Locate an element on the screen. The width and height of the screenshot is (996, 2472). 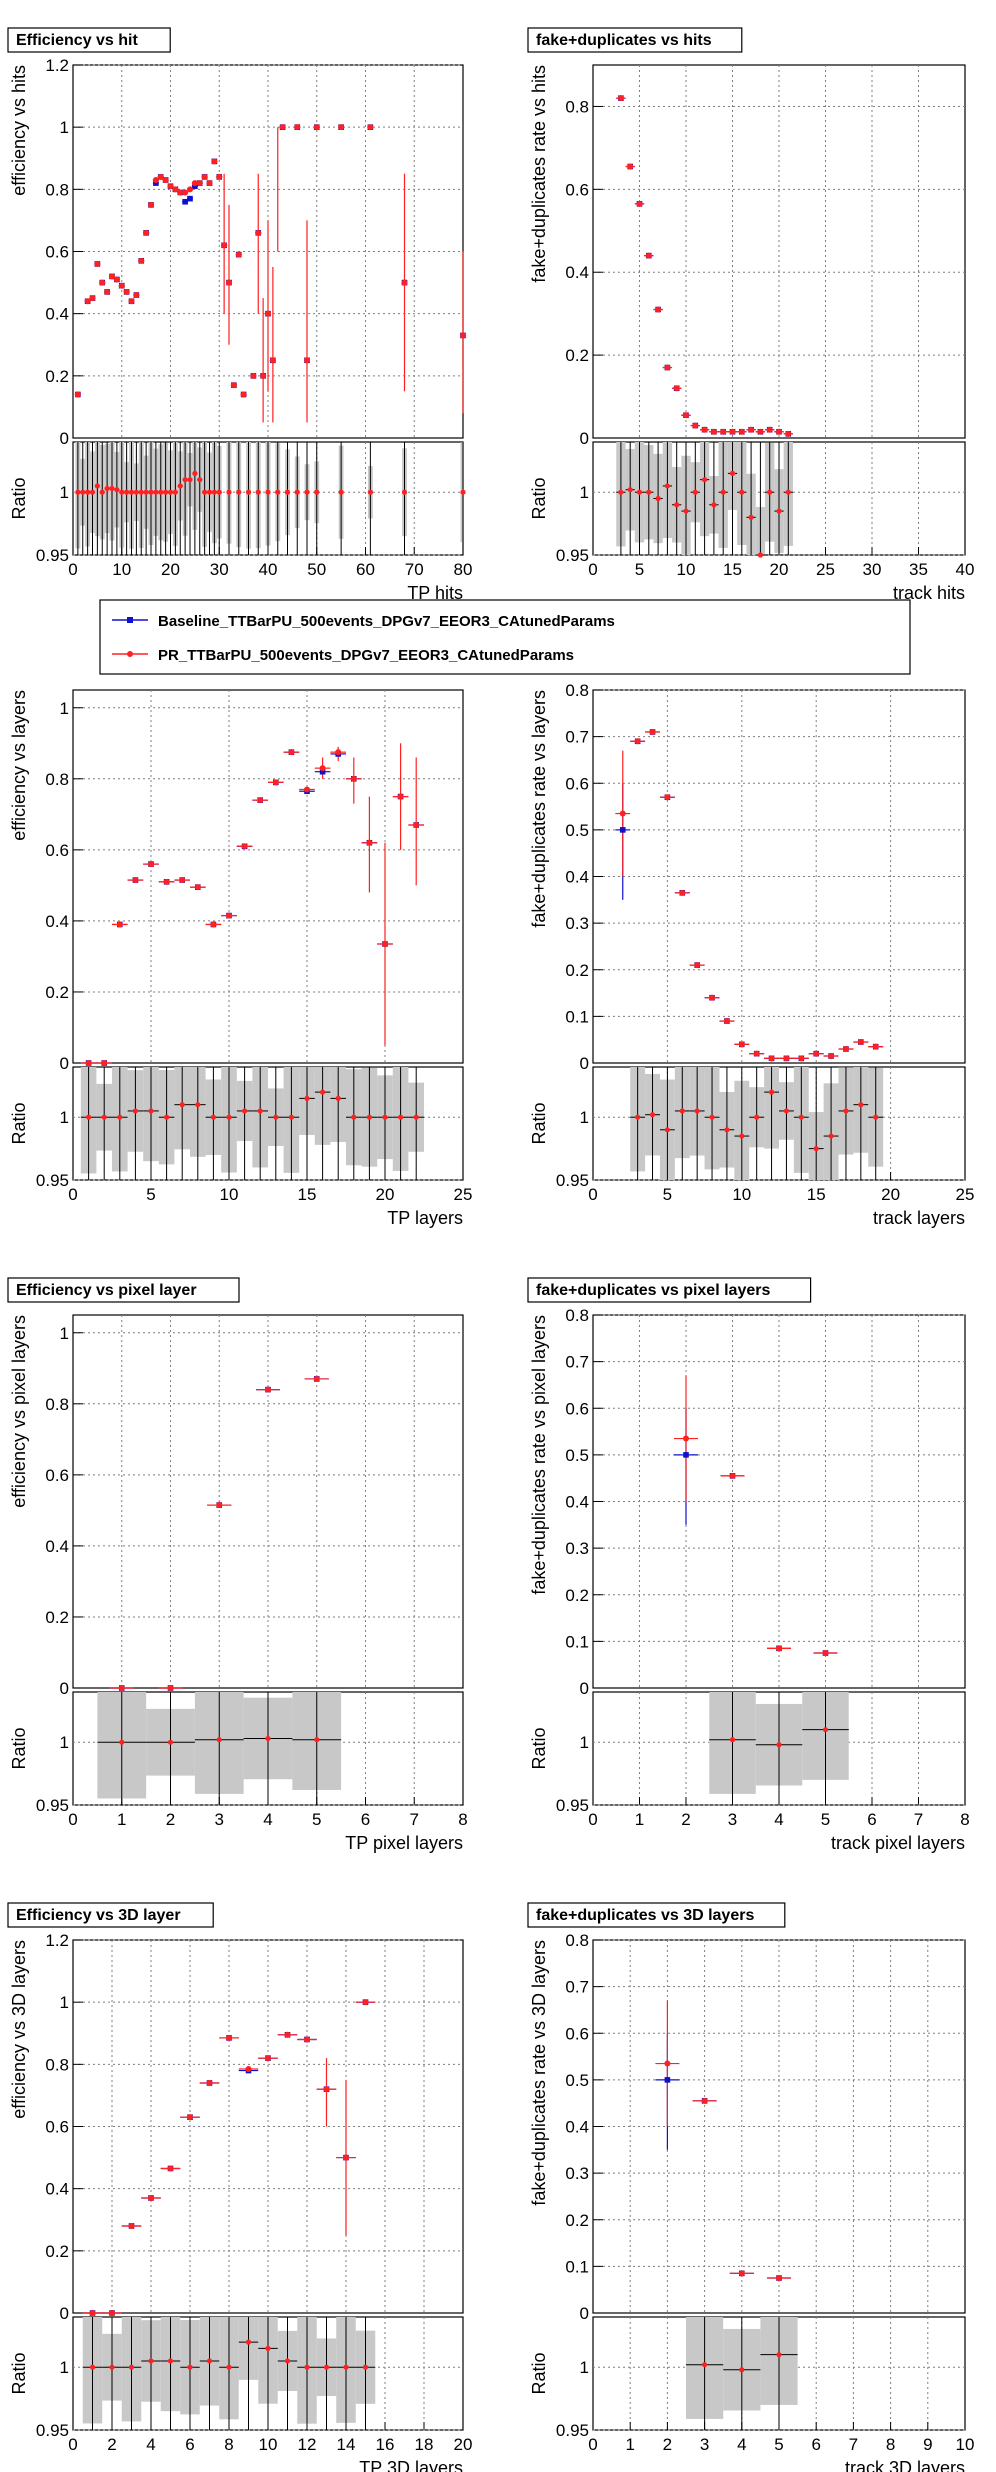
y-tick-label: 0.1 is located at coordinates (577, 1016).